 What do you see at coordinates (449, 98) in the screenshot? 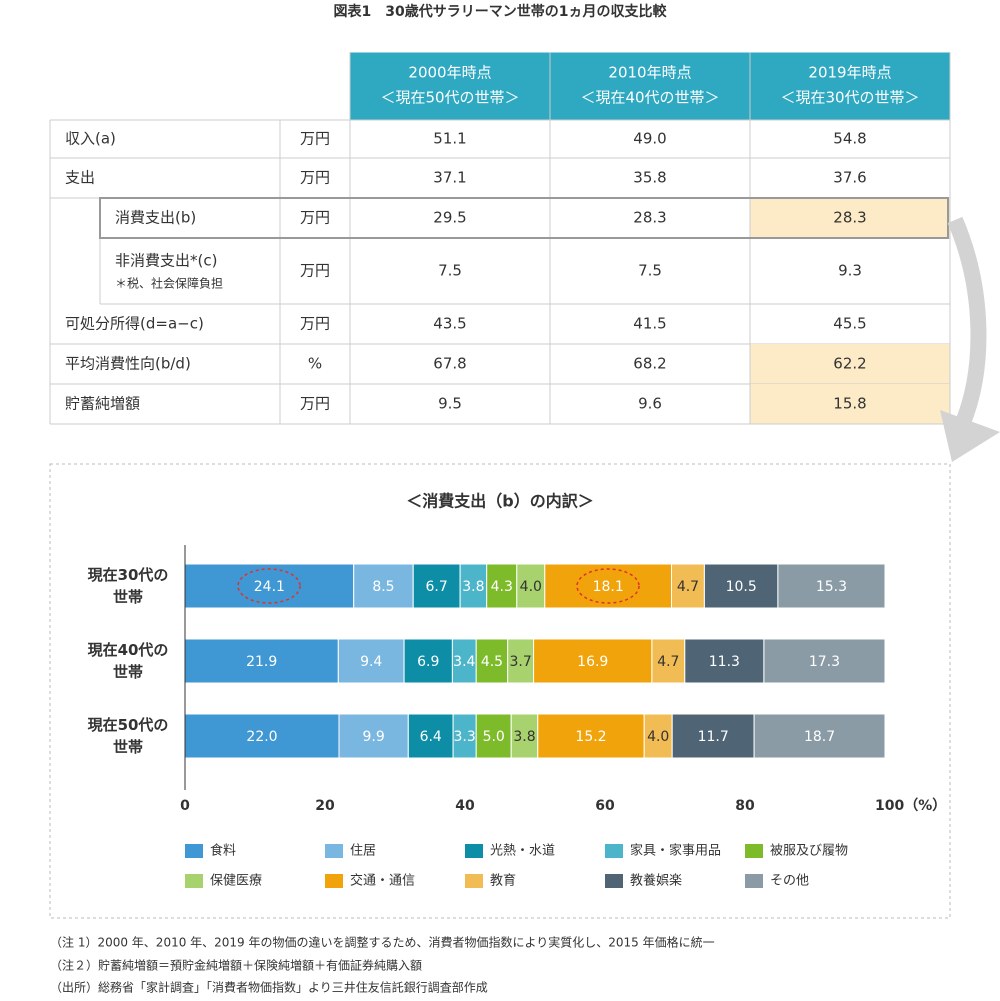
I see `header-group: ＜現在50代の世帯＞` at bounding box center [449, 98].